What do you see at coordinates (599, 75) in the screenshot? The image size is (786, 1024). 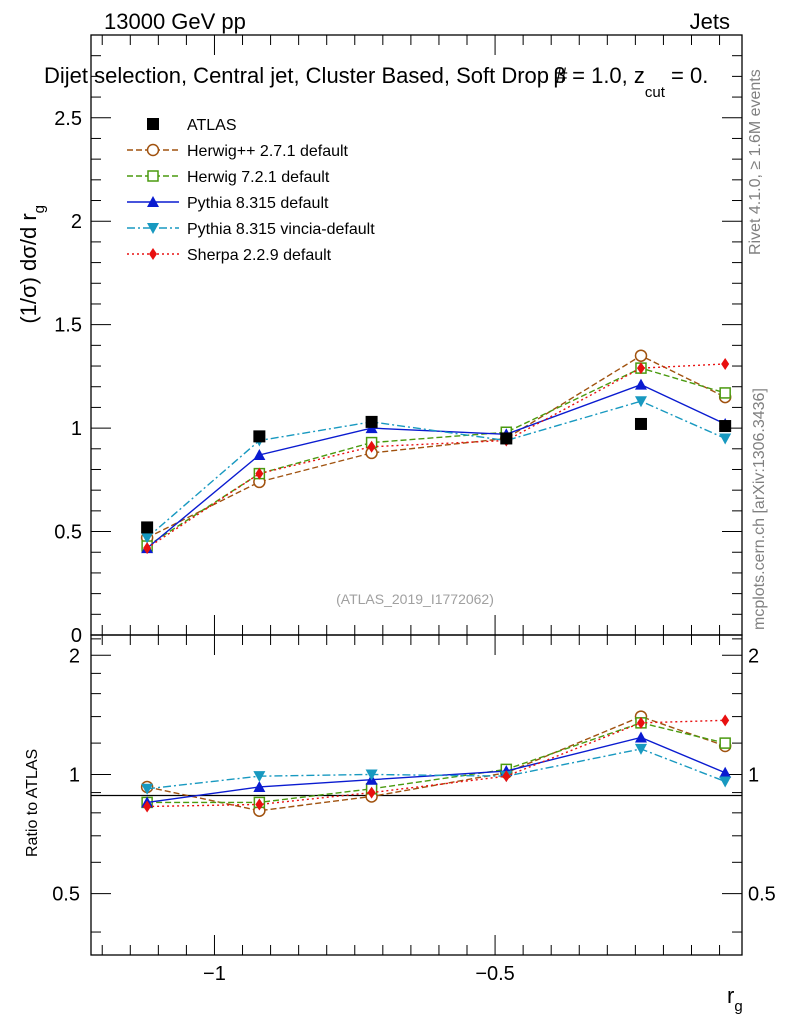 I see `selection-title-beta: β = 1.0, z` at bounding box center [599, 75].